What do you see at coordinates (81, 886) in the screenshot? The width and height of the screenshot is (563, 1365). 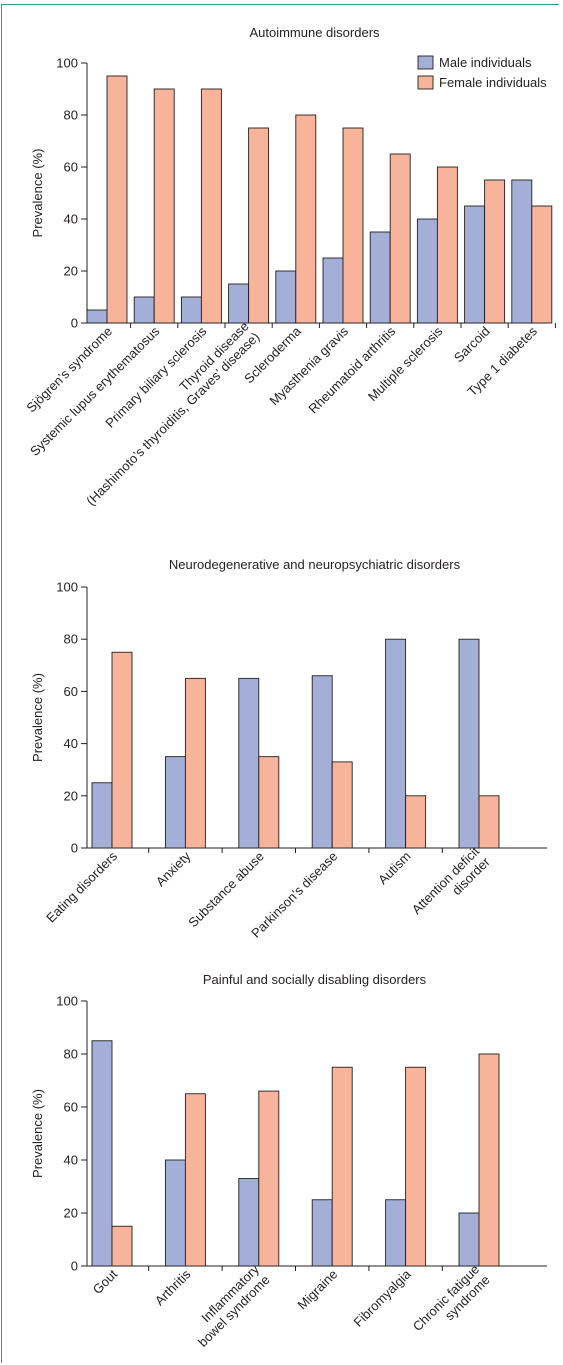 I see `x-tick-label: Eating disorders` at bounding box center [81, 886].